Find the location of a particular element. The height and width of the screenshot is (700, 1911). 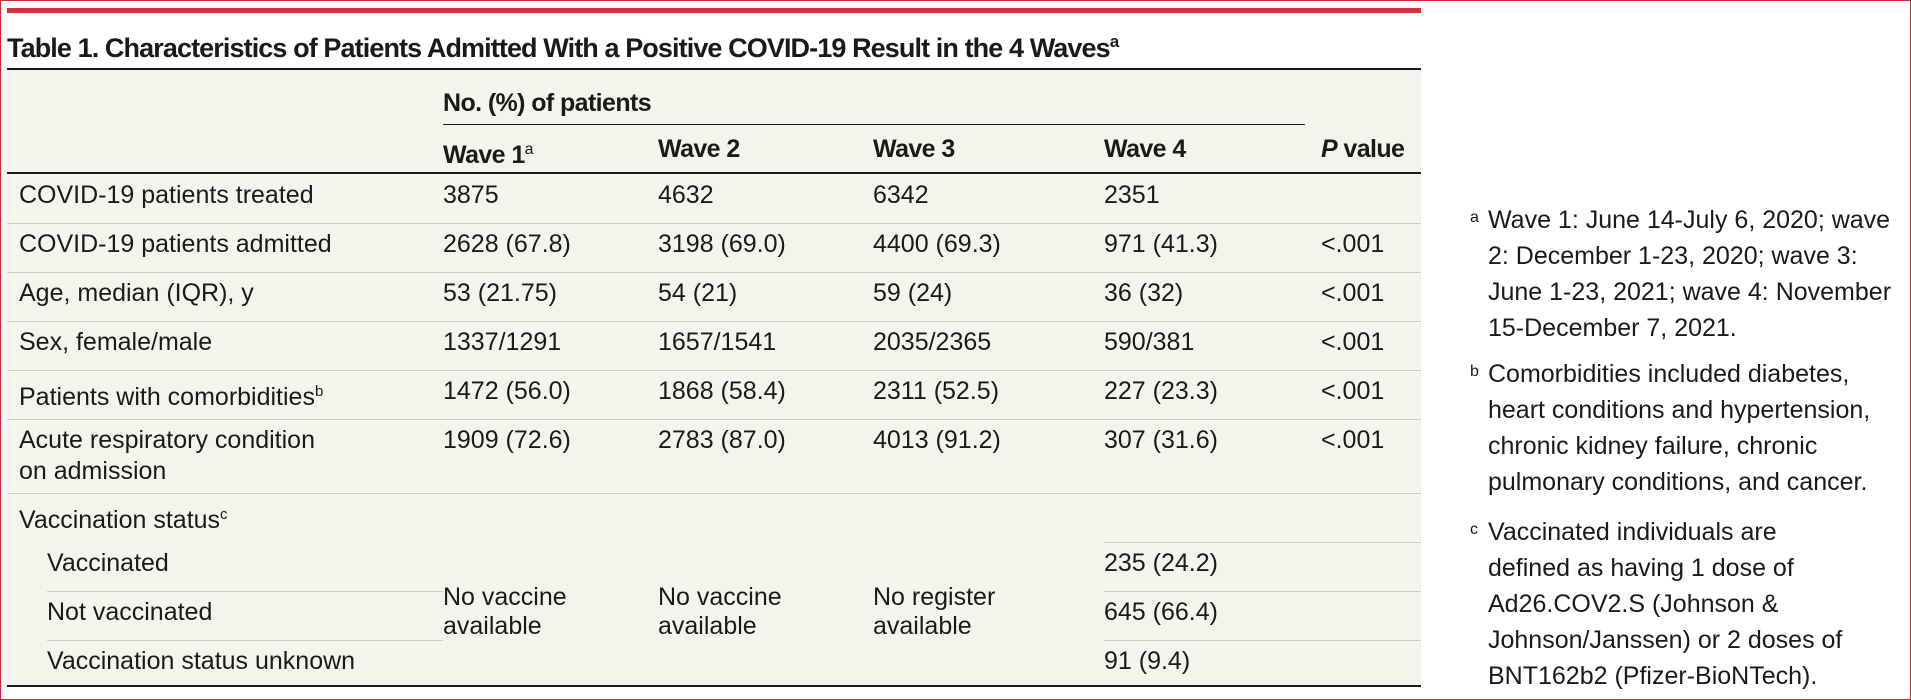

table-cell: 971 (41.3) is located at coordinates (1161, 244).